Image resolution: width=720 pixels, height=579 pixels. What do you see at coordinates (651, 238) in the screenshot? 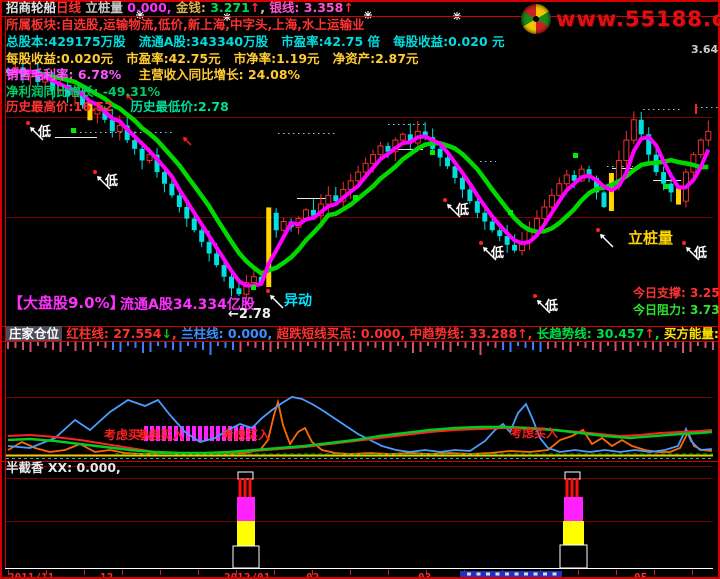
I see `annotation-mark-label: 立桩量` at bounding box center [651, 238].